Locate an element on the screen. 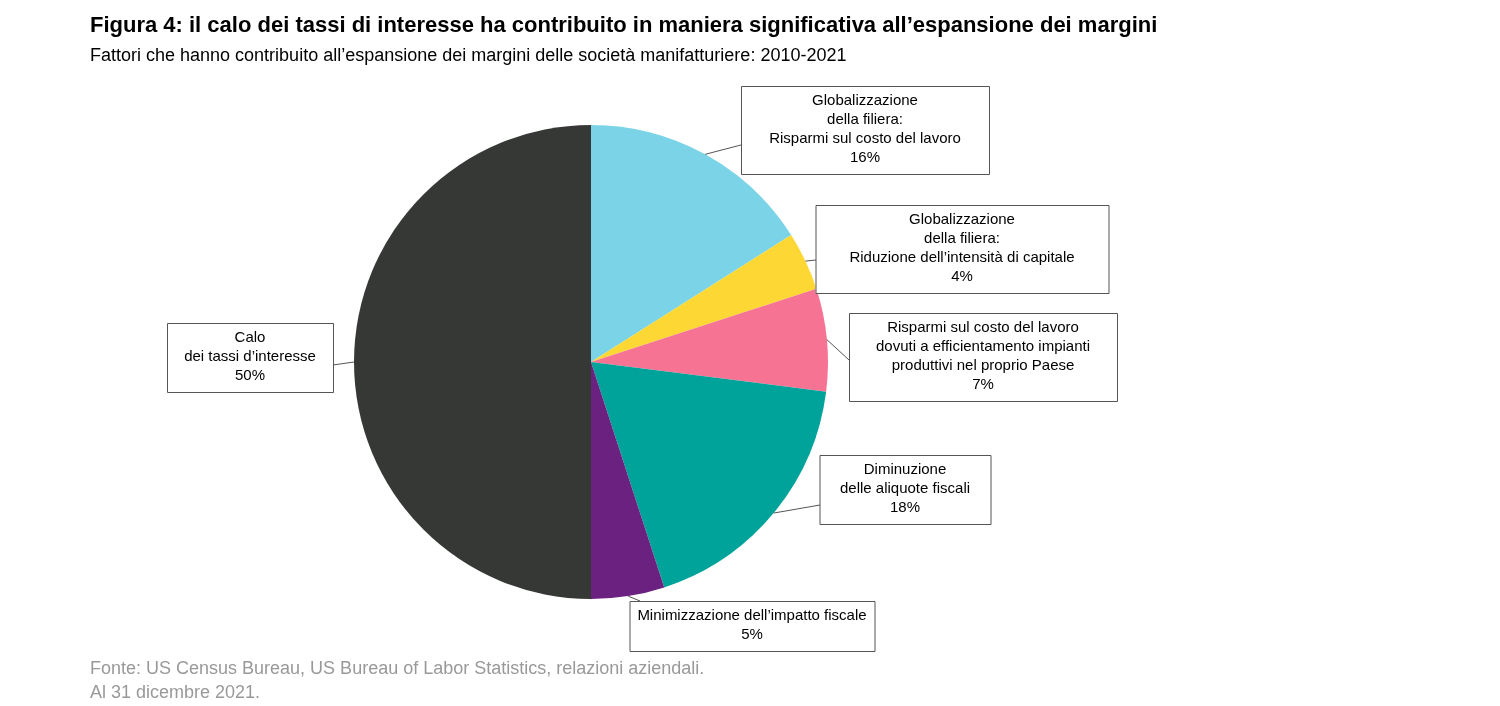  text: Al 31 dicembre 2021. is located at coordinates (176, 692).